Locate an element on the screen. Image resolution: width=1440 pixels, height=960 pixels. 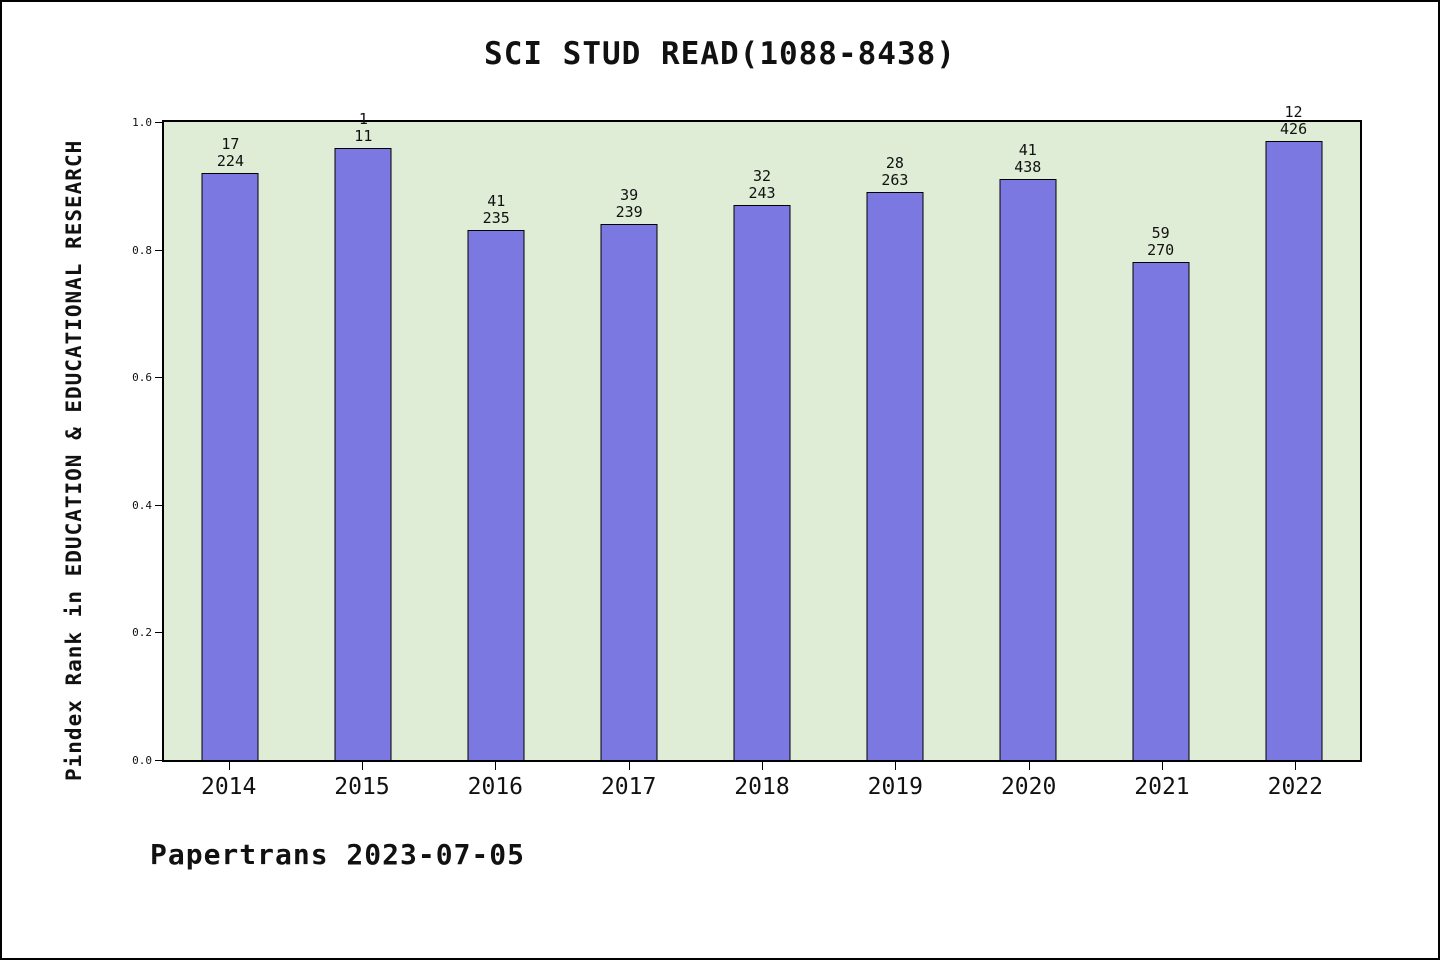
bar-2017 is located at coordinates (629, 492).